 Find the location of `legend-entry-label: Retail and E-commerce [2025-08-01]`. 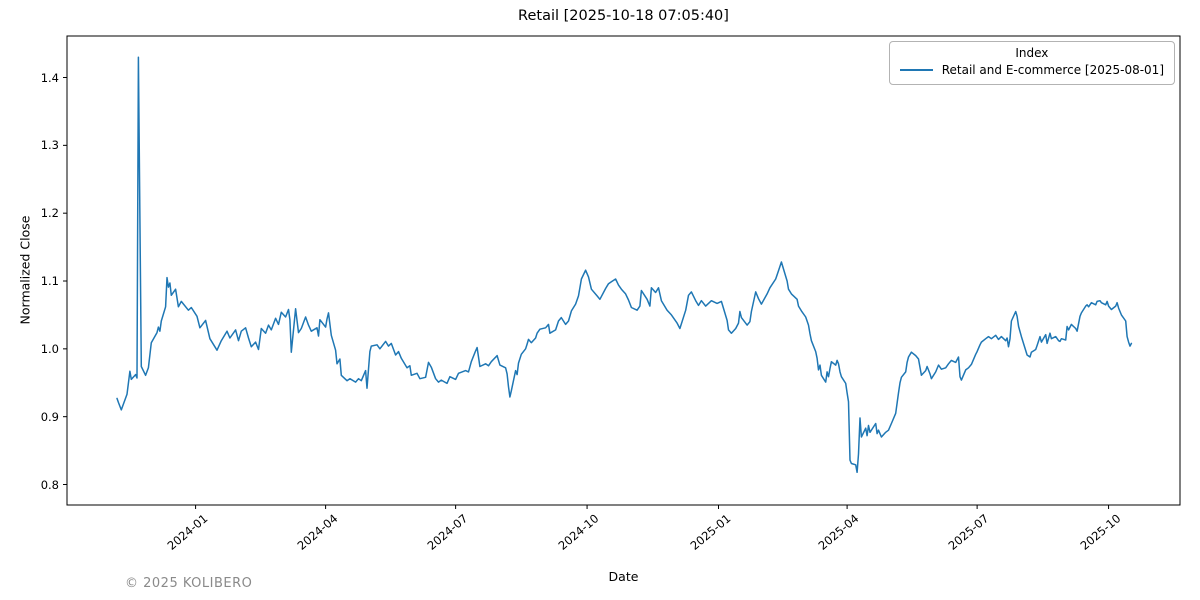

legend-entry-label: Retail and E-commerce [2025-08-01] is located at coordinates (1052, 70).